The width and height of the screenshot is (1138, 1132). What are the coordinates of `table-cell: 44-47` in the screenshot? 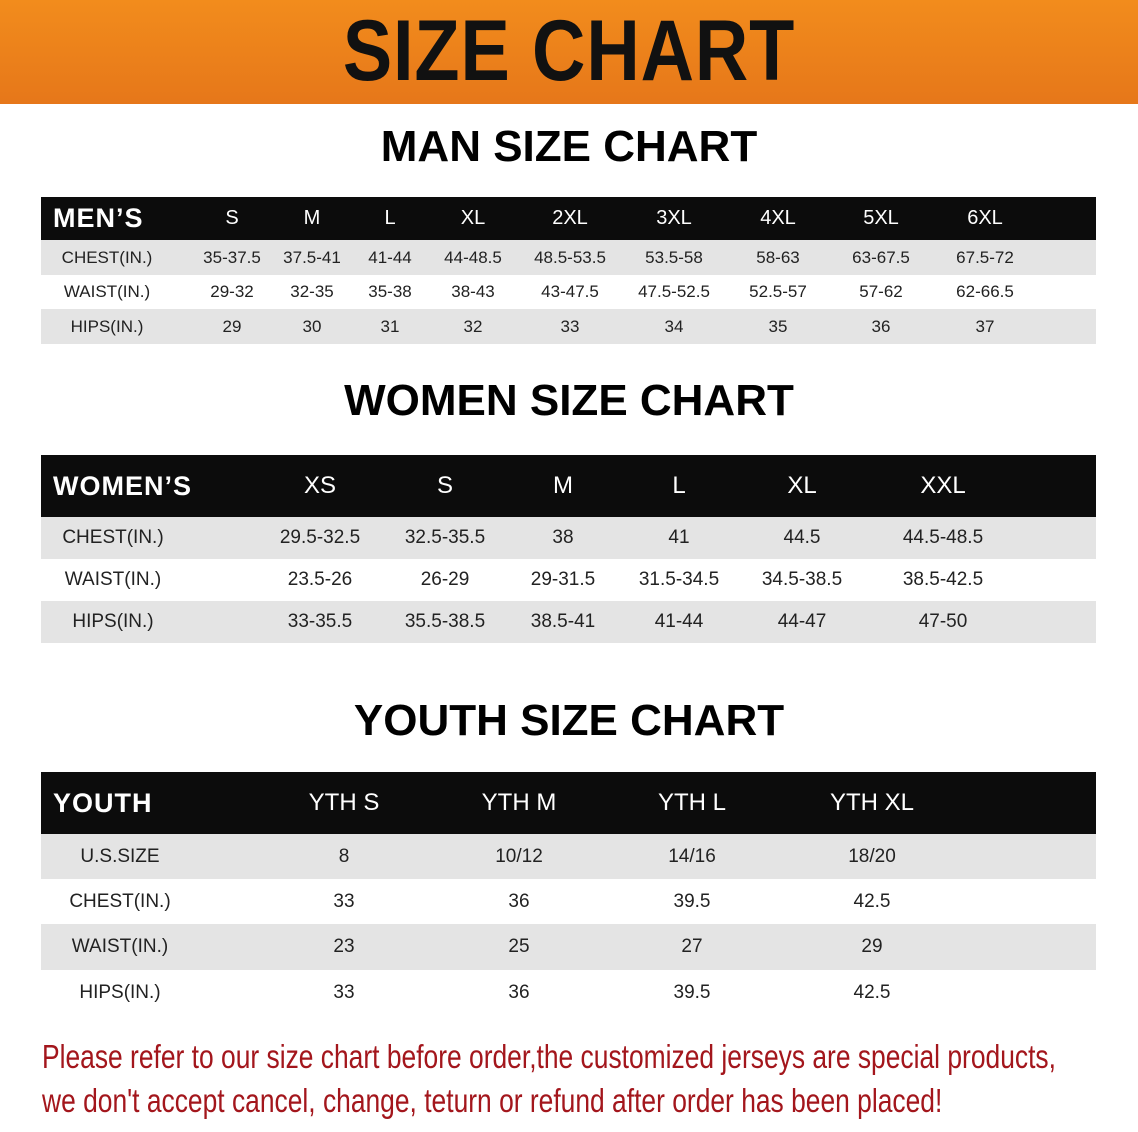 It's located at (802, 621).